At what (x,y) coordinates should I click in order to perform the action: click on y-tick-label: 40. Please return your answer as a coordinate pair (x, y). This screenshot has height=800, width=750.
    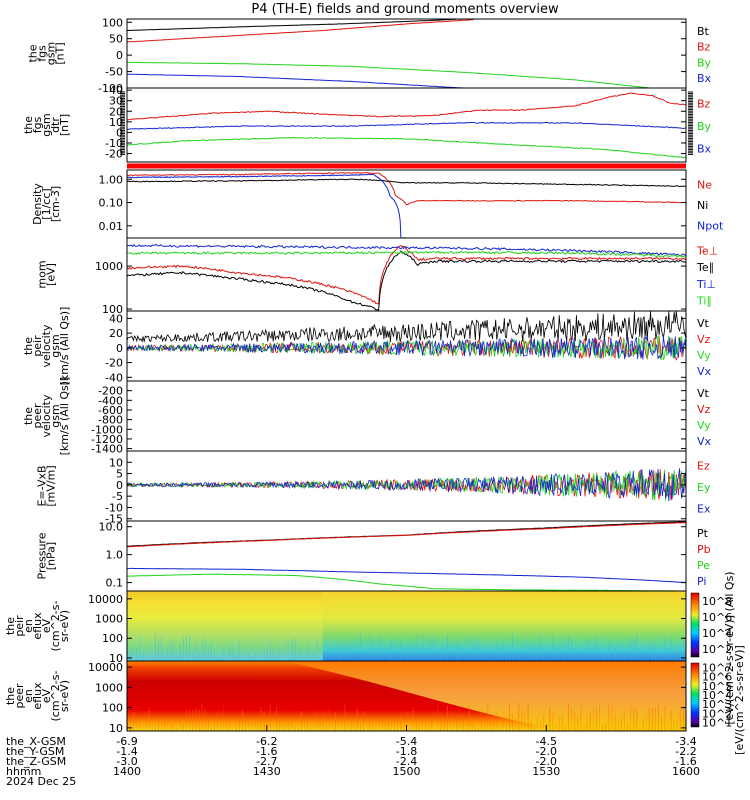
    Looking at the image, I should click on (116, 90).